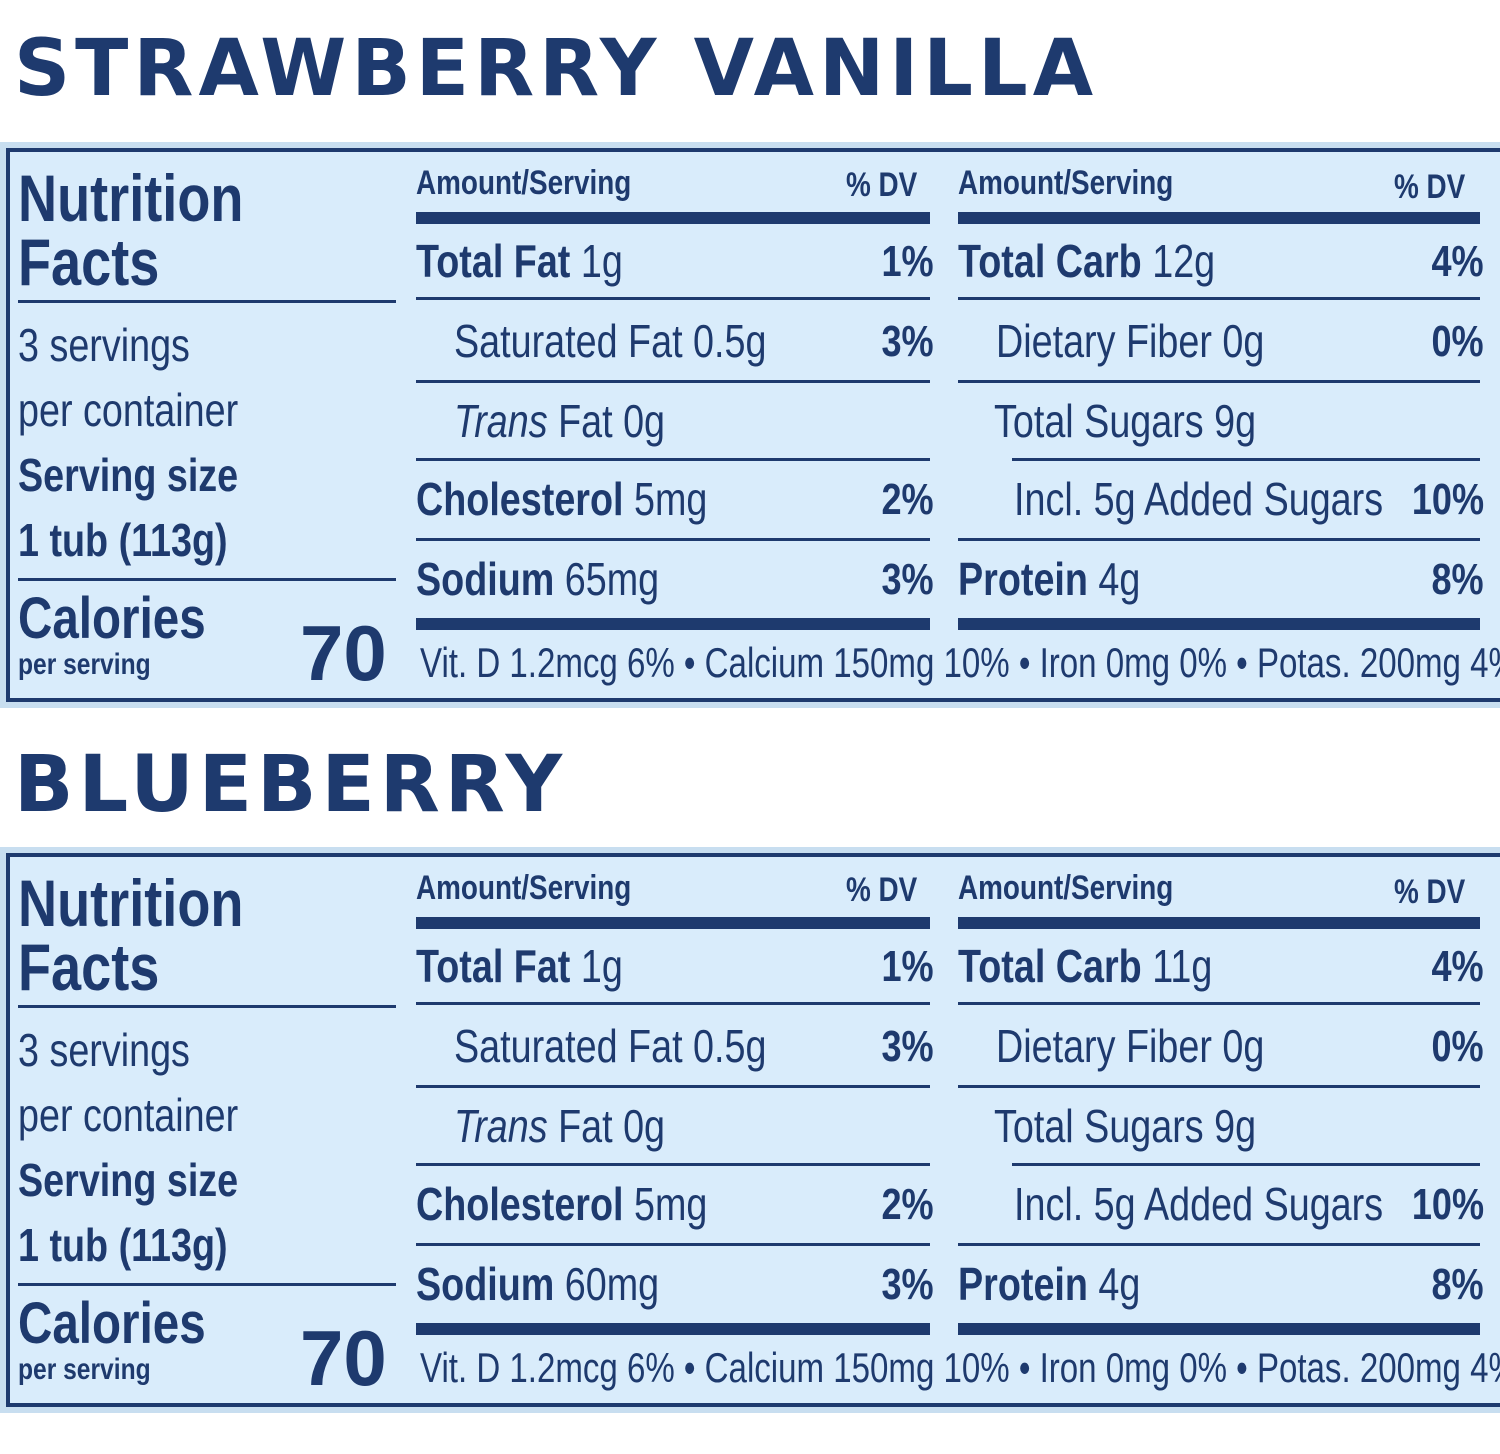 The width and height of the screenshot is (1500, 1454). Describe the element at coordinates (538, 1284) in the screenshot. I see `sodium-row: Sodium 60mg` at that location.